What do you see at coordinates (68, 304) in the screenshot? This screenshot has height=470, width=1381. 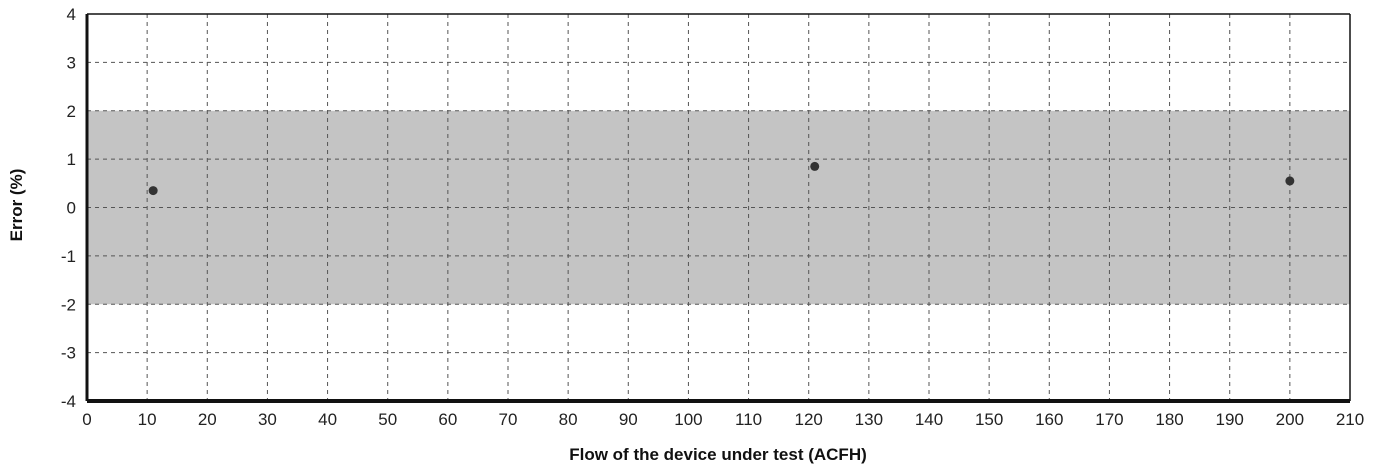 I see `y-tick-label: -2` at bounding box center [68, 304].